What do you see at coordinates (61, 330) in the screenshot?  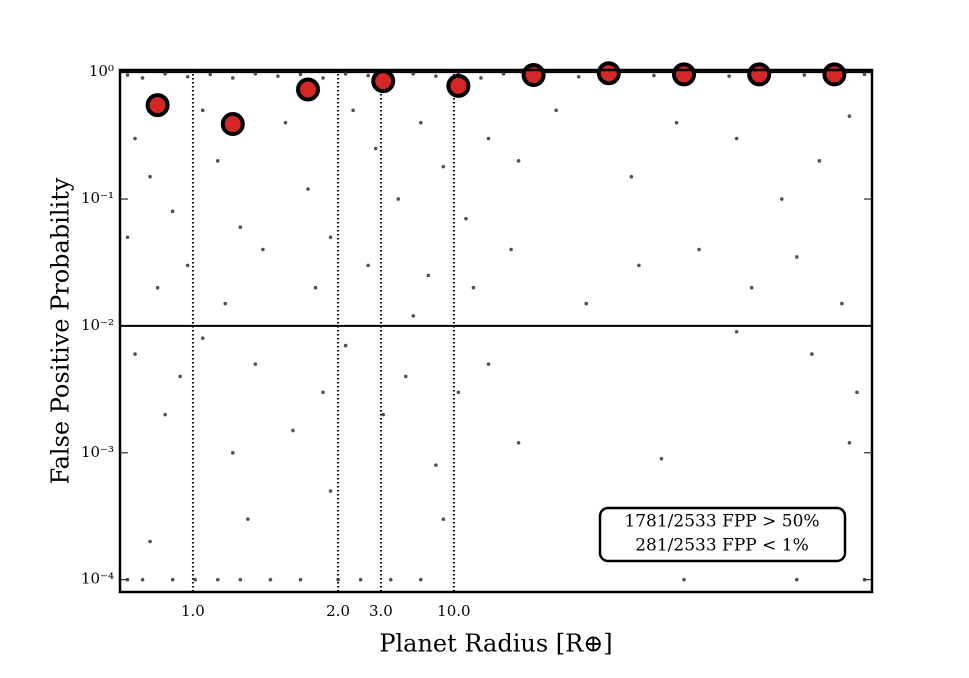 I see `y-axis-label: False Positive Probability` at bounding box center [61, 330].